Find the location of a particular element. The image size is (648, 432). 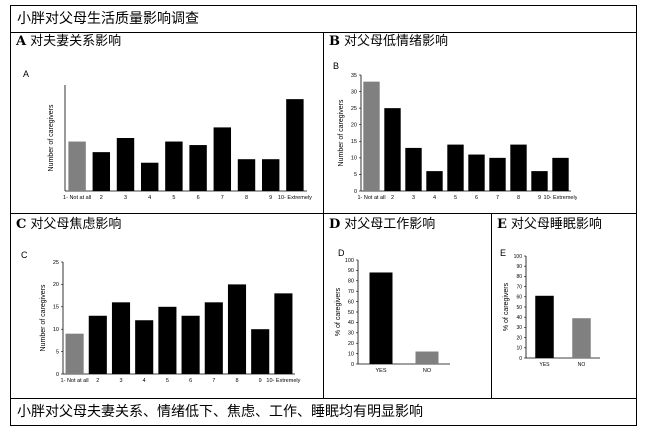

panel-a-title-text: 对夫妻关系影响 is located at coordinates (76, 41).